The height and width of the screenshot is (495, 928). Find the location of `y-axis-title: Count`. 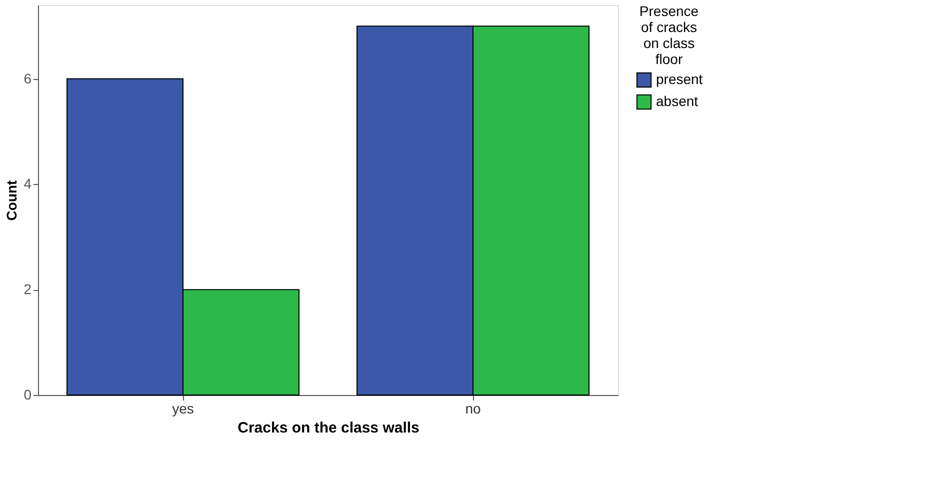

y-axis-title: Count is located at coordinates (12, 200).